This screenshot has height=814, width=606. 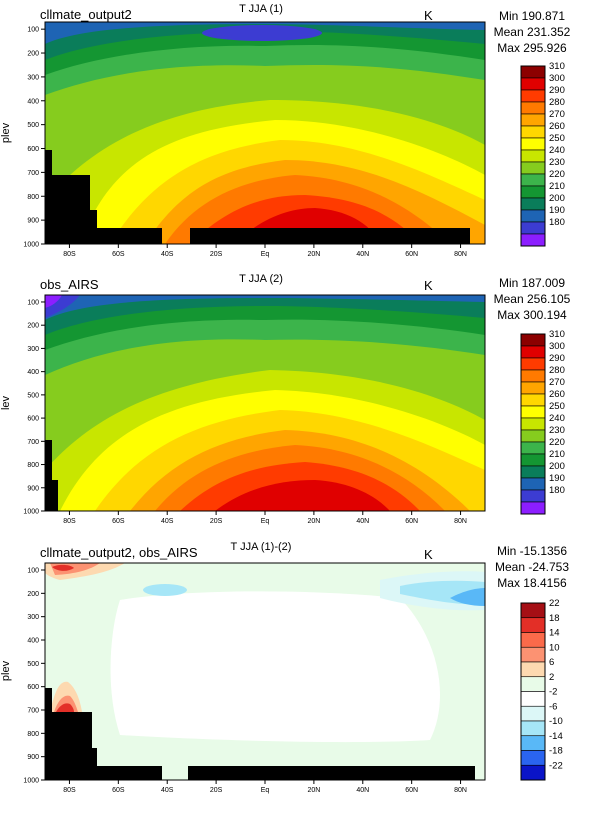 I want to click on panel-3-title: T JJA (1)-(2), so click(x=261, y=547).